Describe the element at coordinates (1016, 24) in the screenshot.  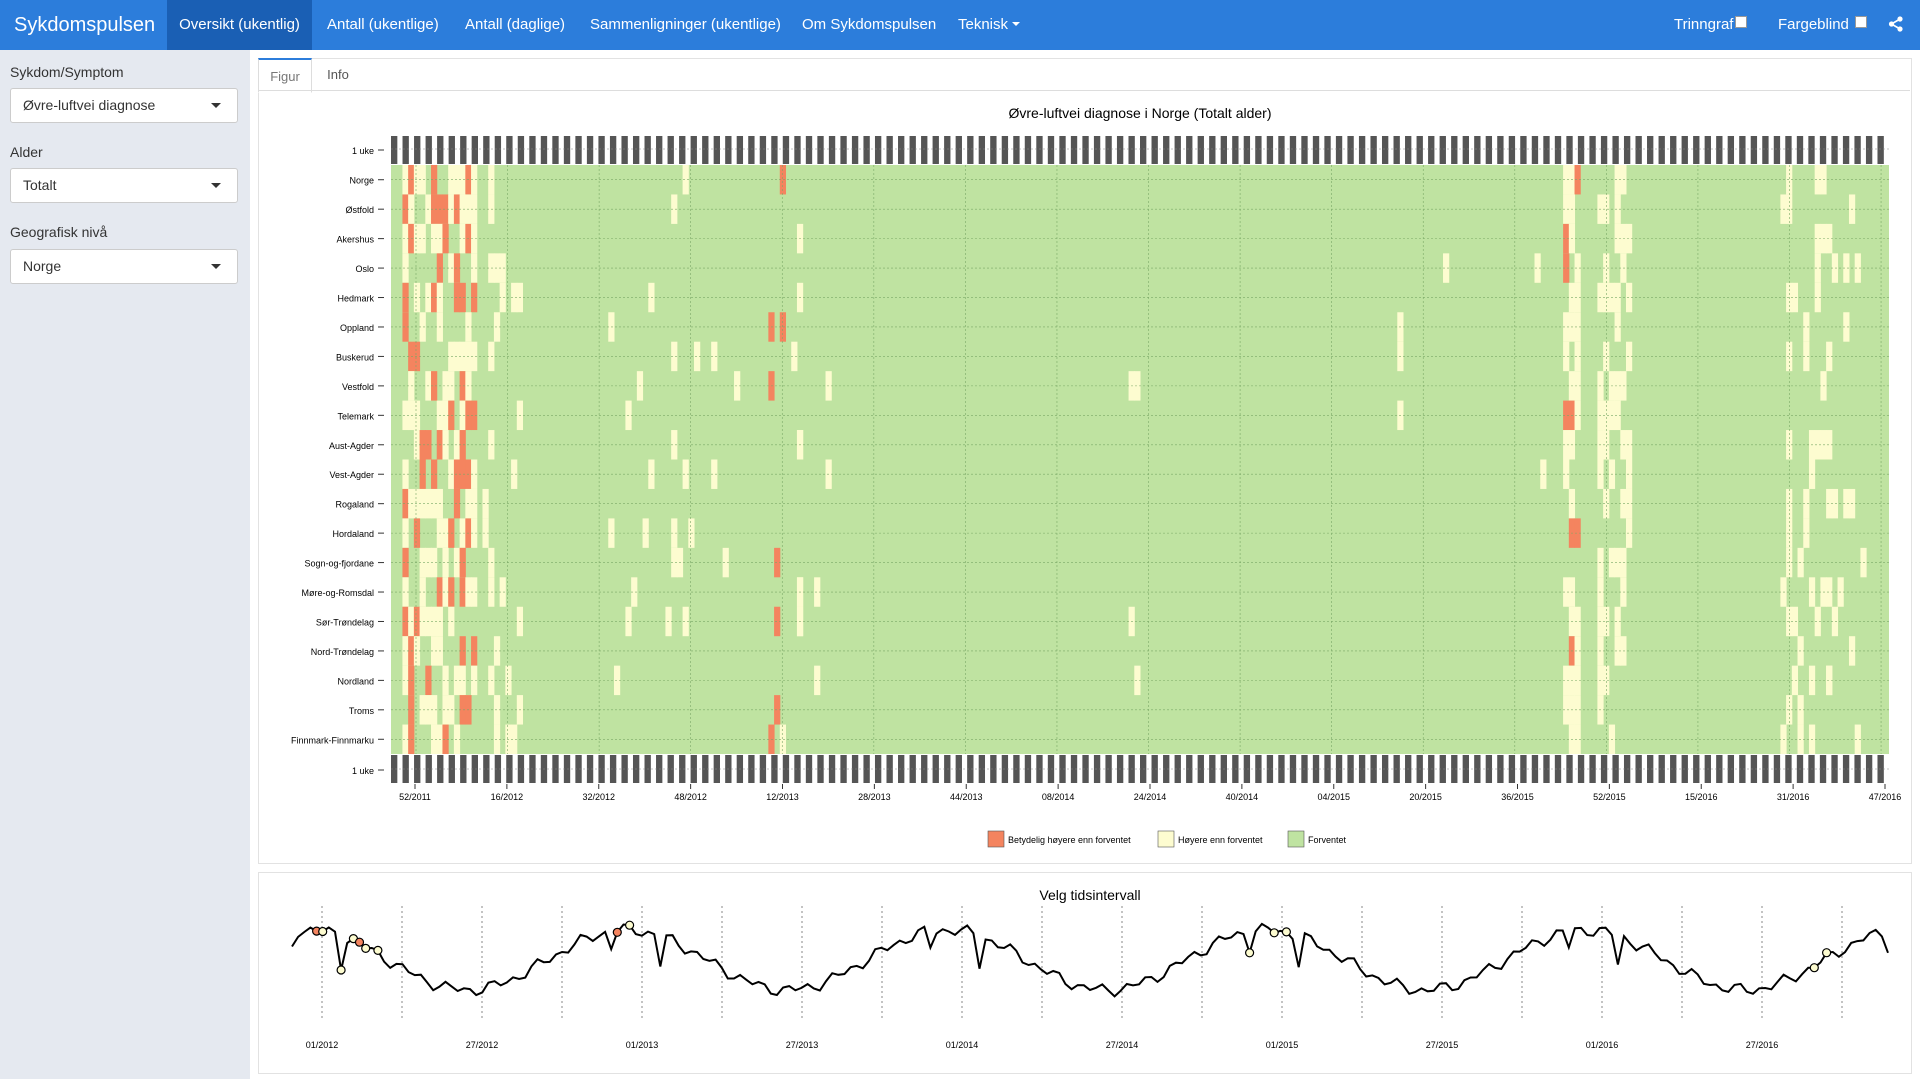
I see `caret-down-icon` at that location.